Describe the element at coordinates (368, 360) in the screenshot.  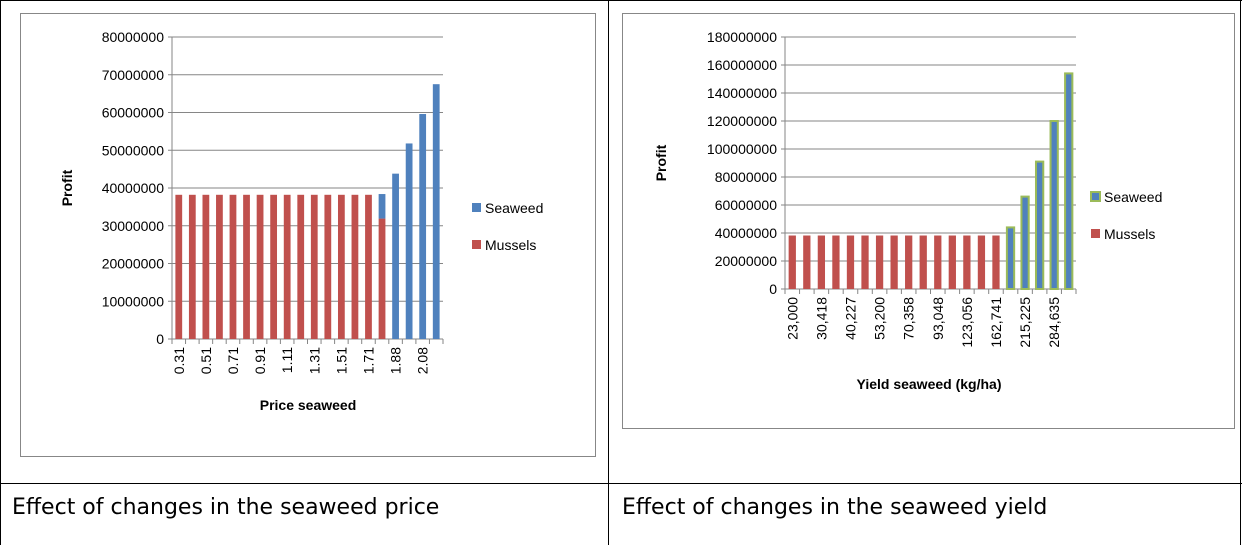
I see `x-tick-label: 1.71` at that location.